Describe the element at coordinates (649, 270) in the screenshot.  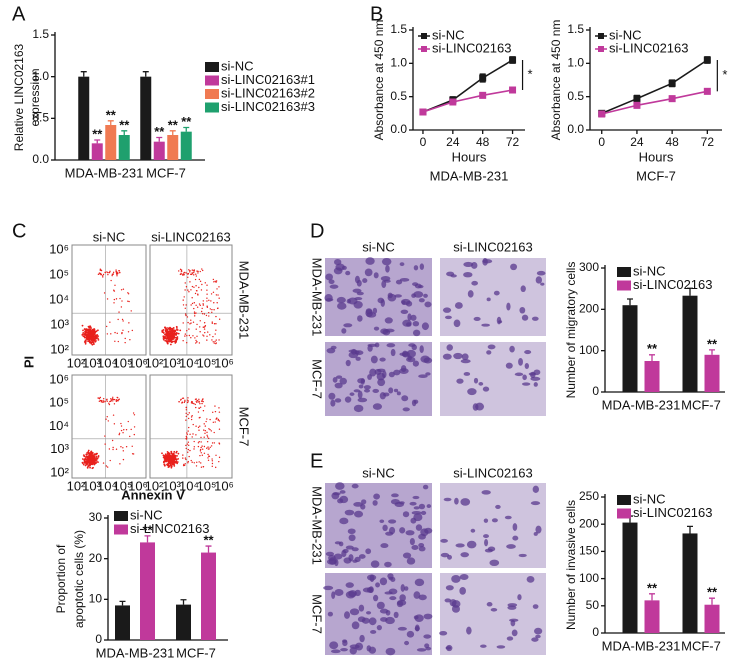
I see `legend-label: si-NC` at that location.